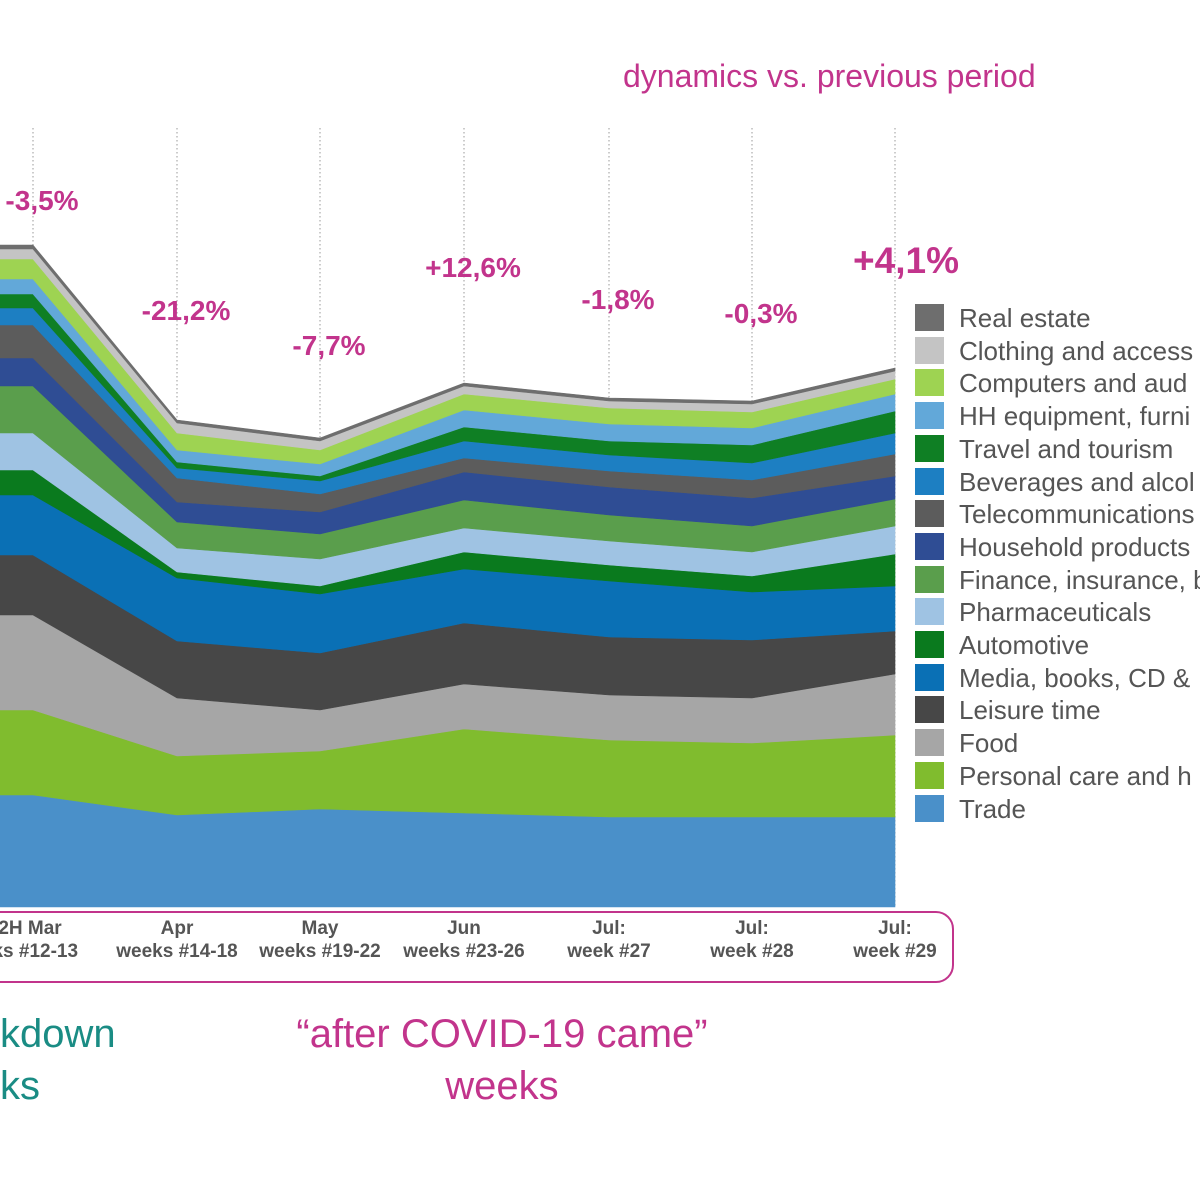 The width and height of the screenshot is (1200, 1200). I want to click on category-label-line: Jun, so click(464, 928).